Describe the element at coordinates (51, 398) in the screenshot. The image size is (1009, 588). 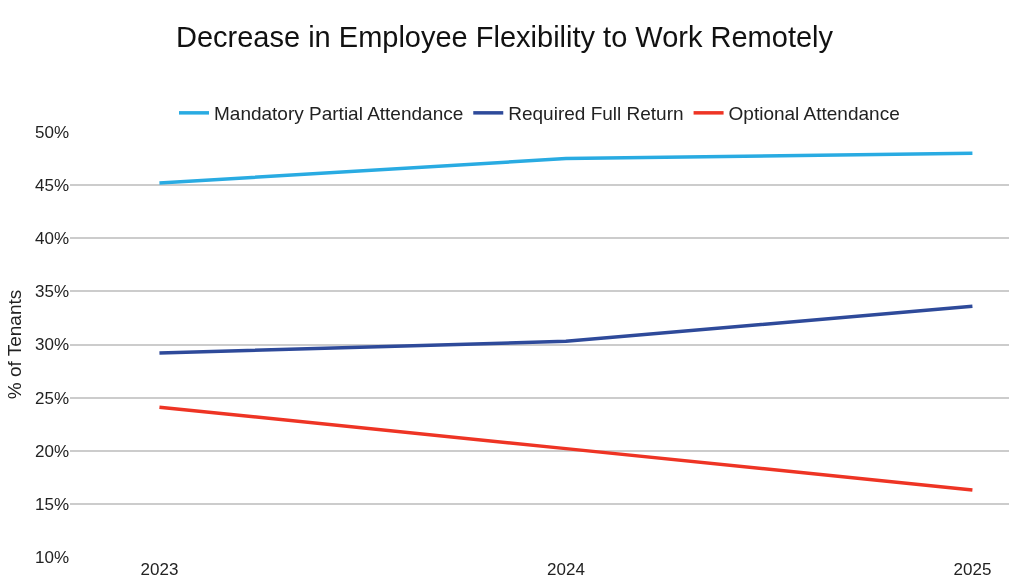
I see `y-tick-label: 25%` at that location.